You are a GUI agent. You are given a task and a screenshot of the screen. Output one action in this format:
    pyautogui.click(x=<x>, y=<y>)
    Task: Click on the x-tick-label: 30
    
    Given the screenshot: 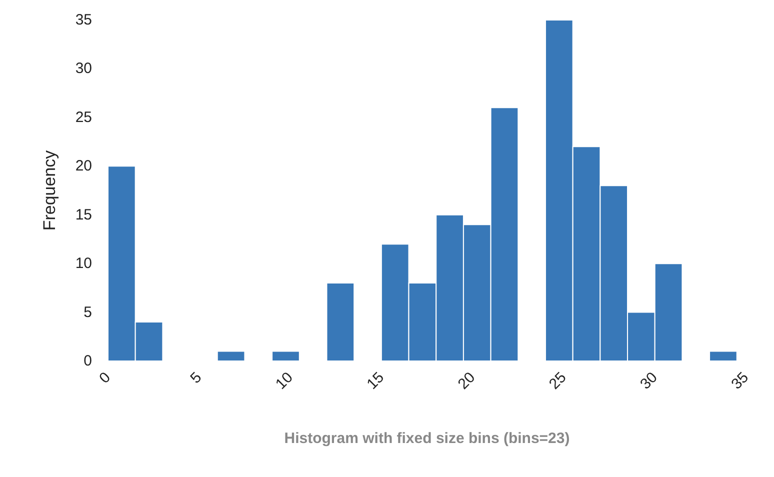 What is the action you would take?
    pyautogui.click(x=649, y=380)
    